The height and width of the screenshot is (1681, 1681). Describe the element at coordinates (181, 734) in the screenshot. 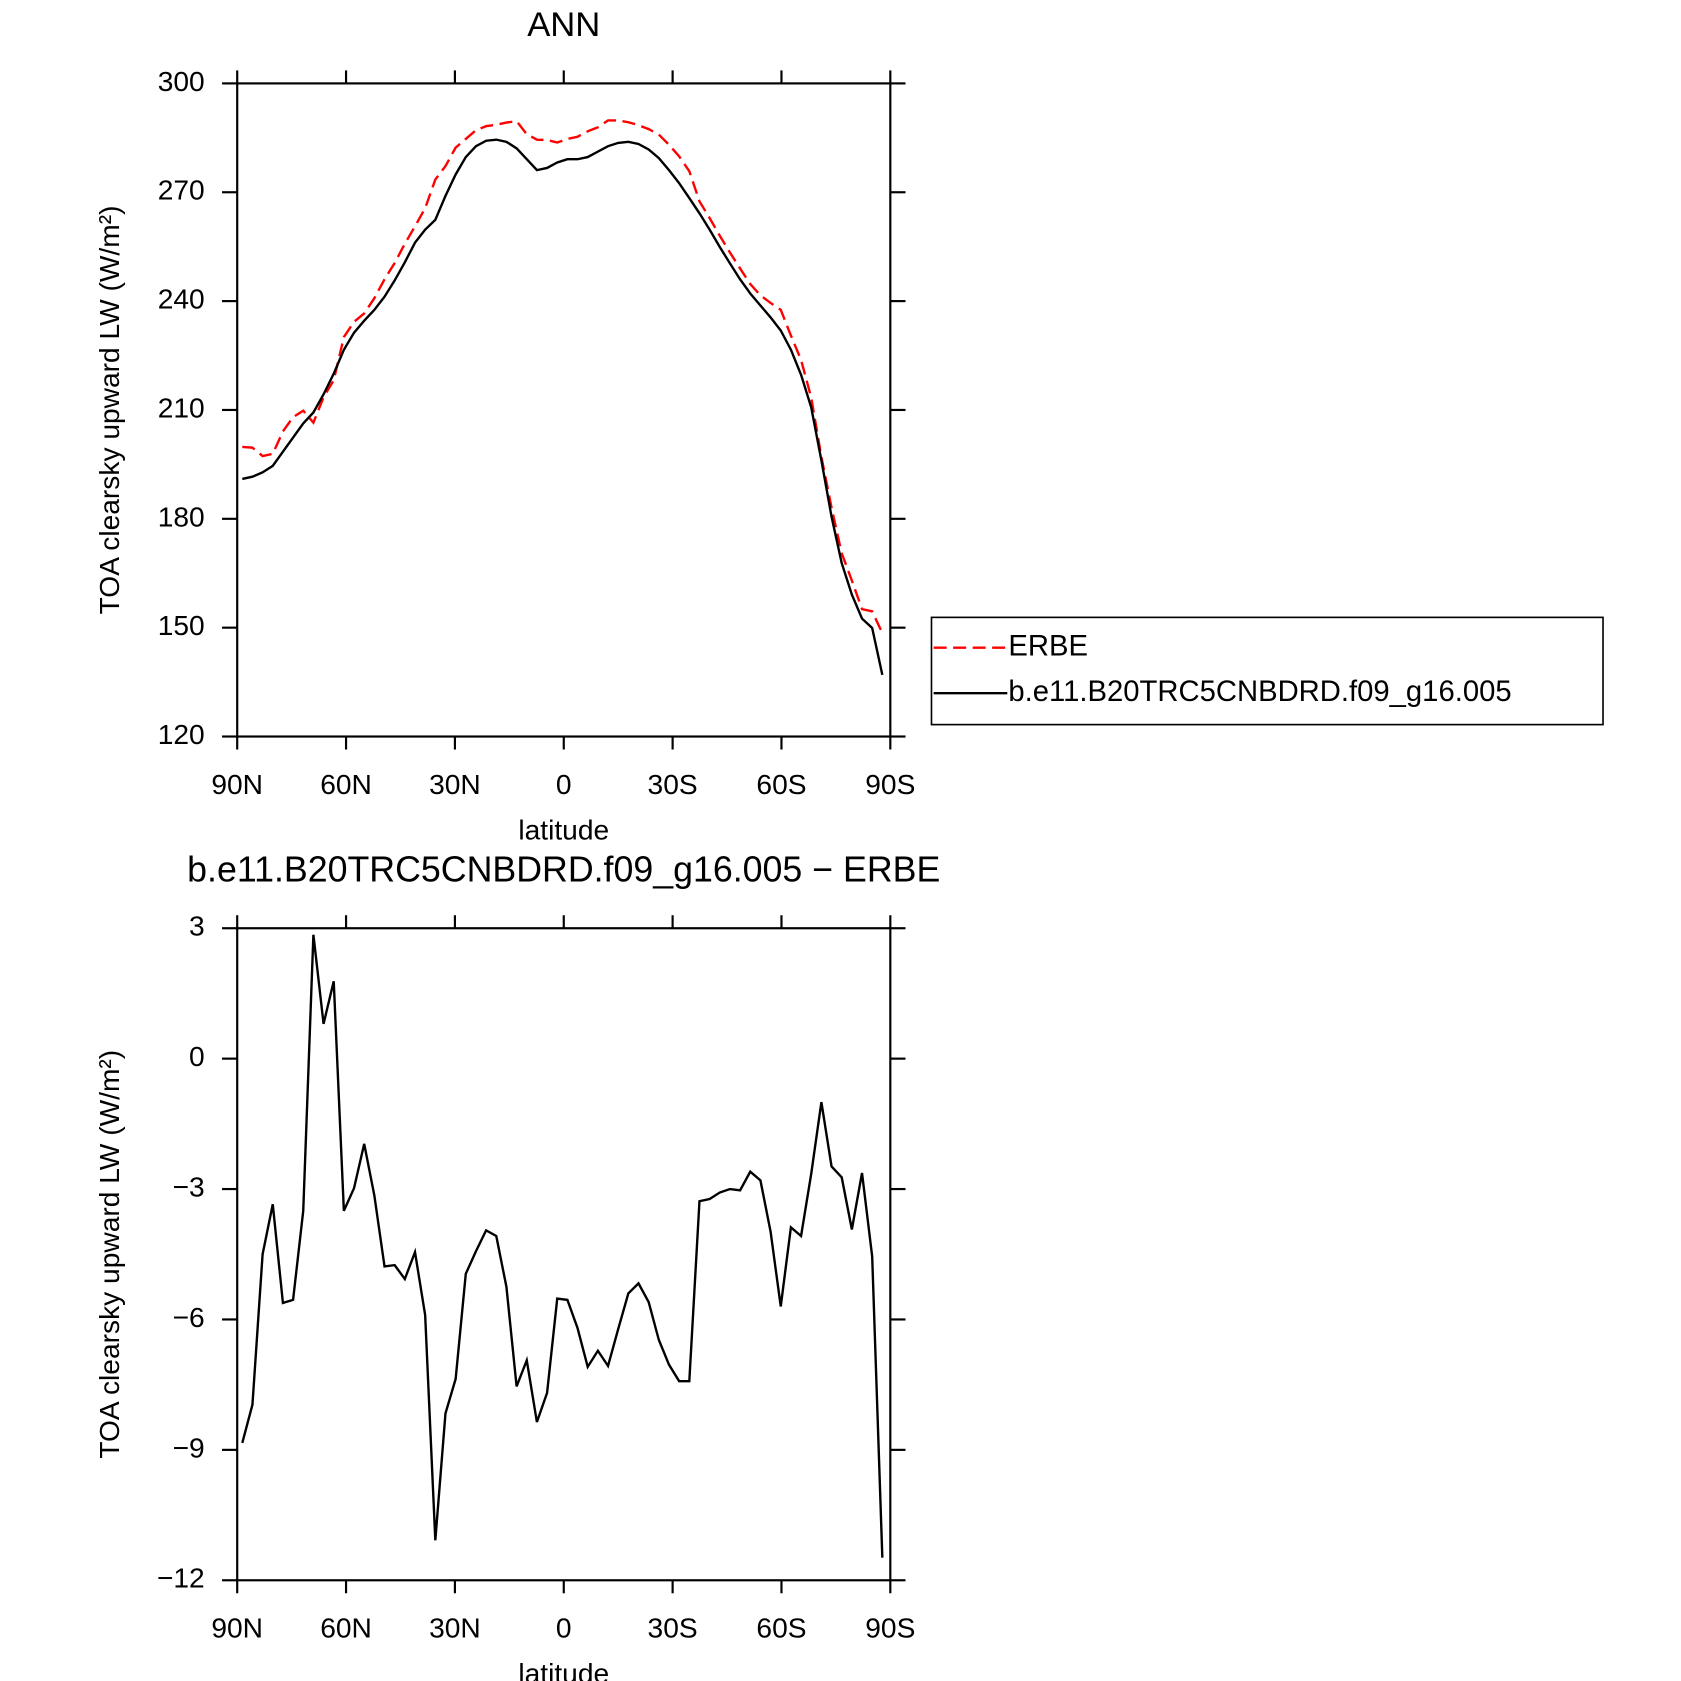

I see `y-tick-label: 120` at that location.